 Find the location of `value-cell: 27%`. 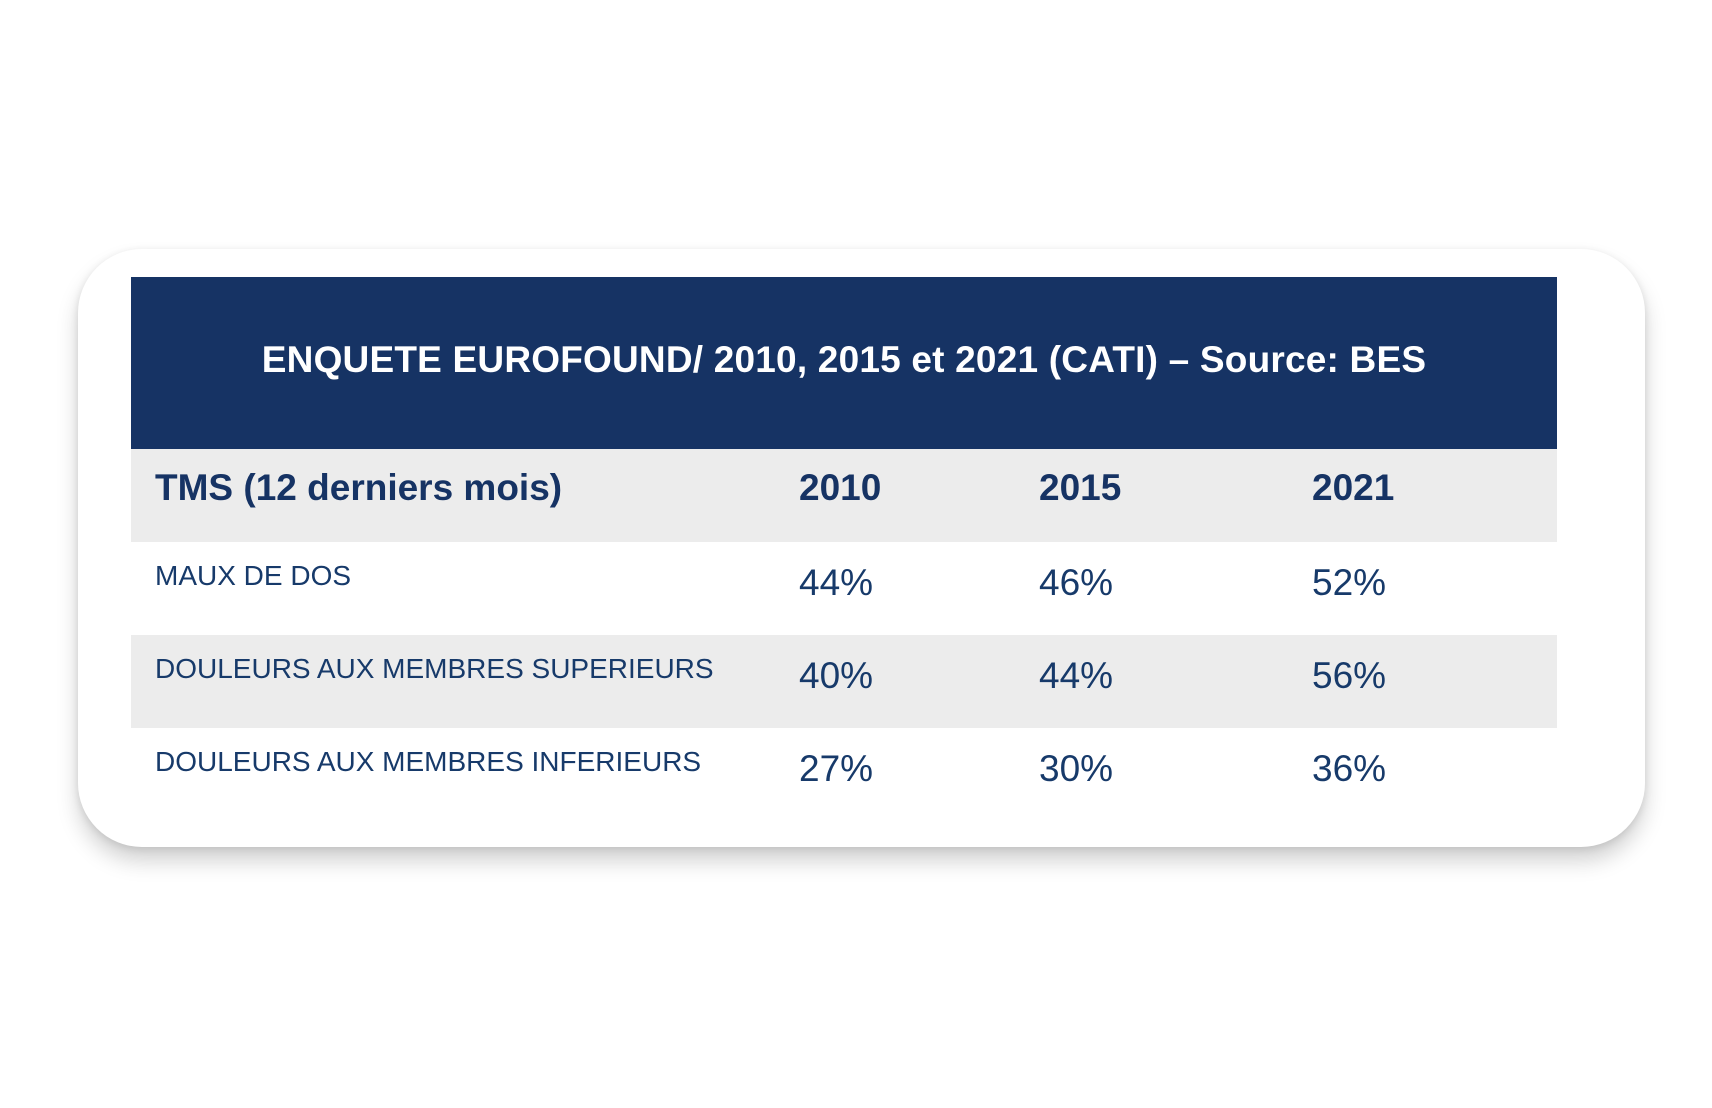

value-cell: 27% is located at coordinates (836, 768).